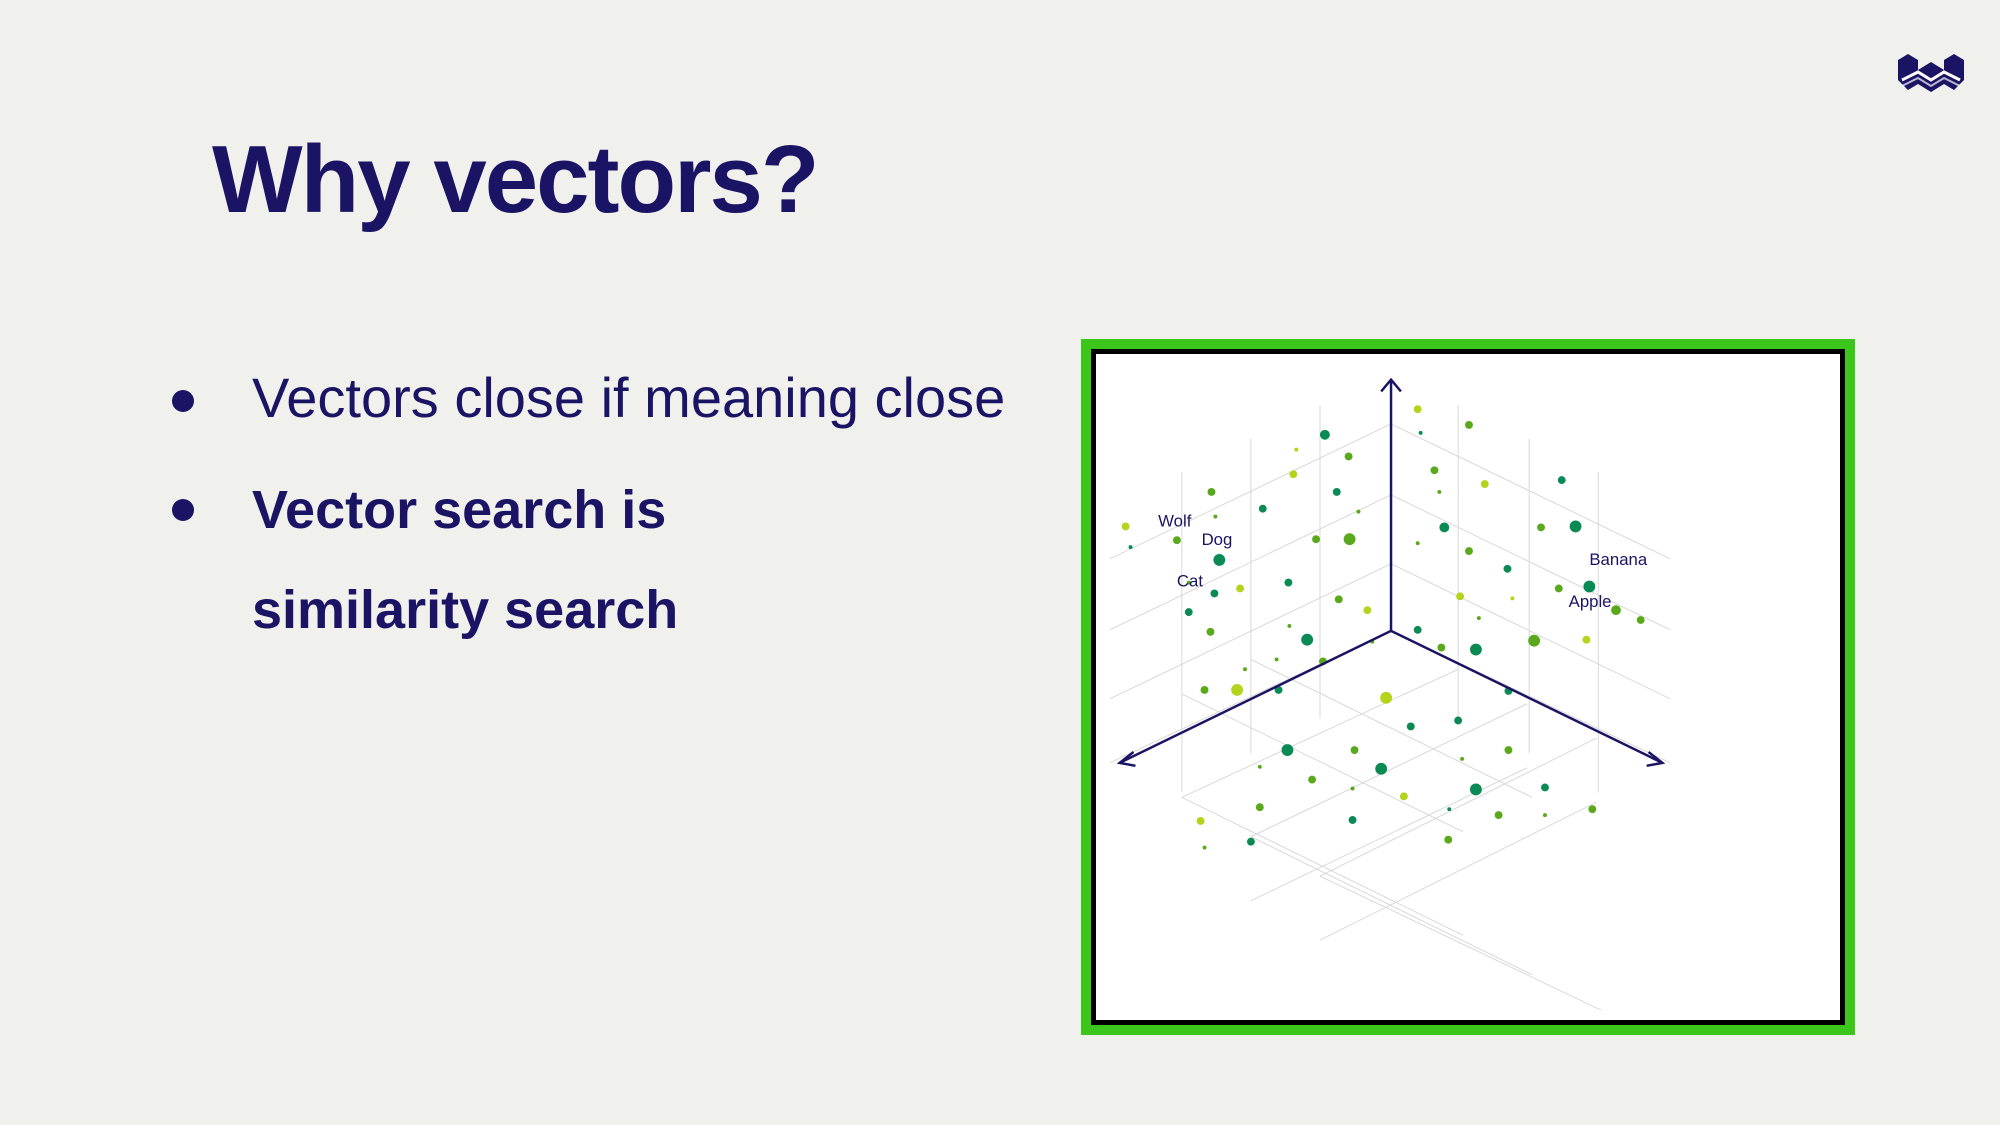 The image size is (2000, 1125). I want to click on y-axis-arrow-icon, so click(1391, 385).